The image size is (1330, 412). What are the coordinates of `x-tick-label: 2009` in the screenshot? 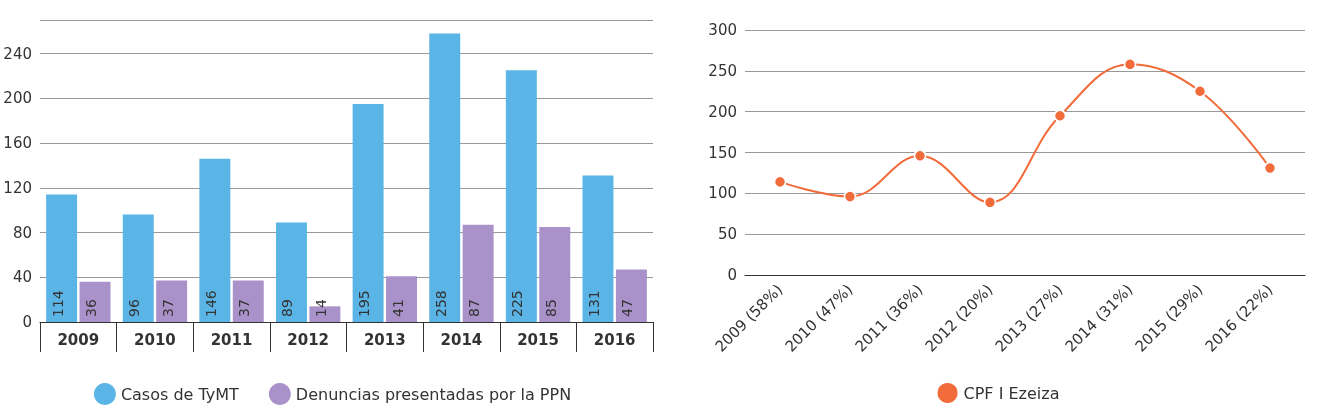 It's located at (78, 339).